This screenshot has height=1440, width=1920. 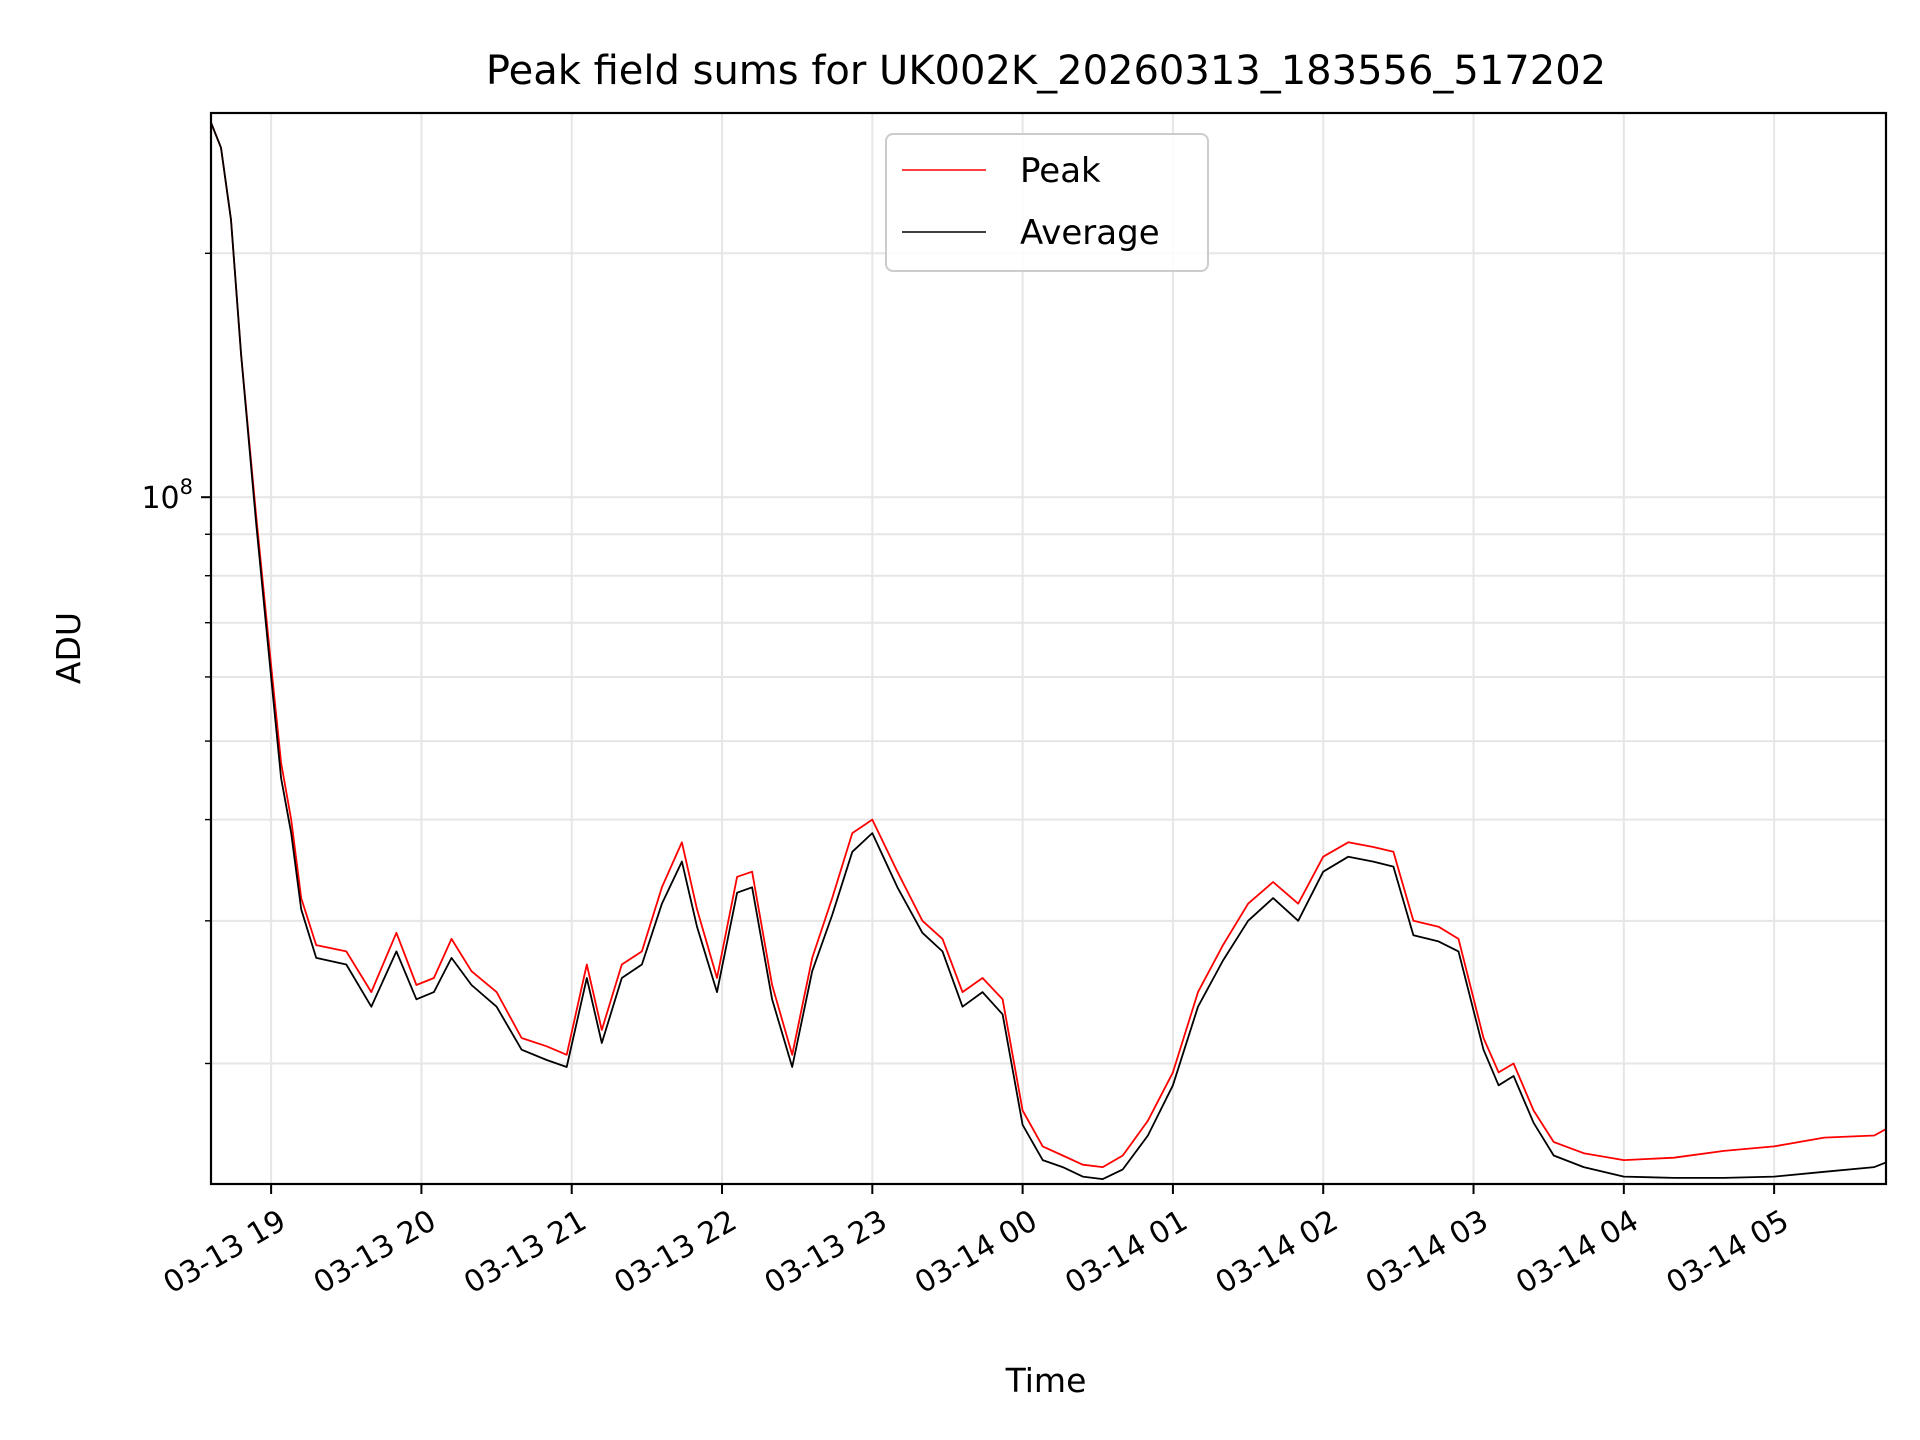 I want to click on y-axis-label: ADU, so click(x=68, y=648).